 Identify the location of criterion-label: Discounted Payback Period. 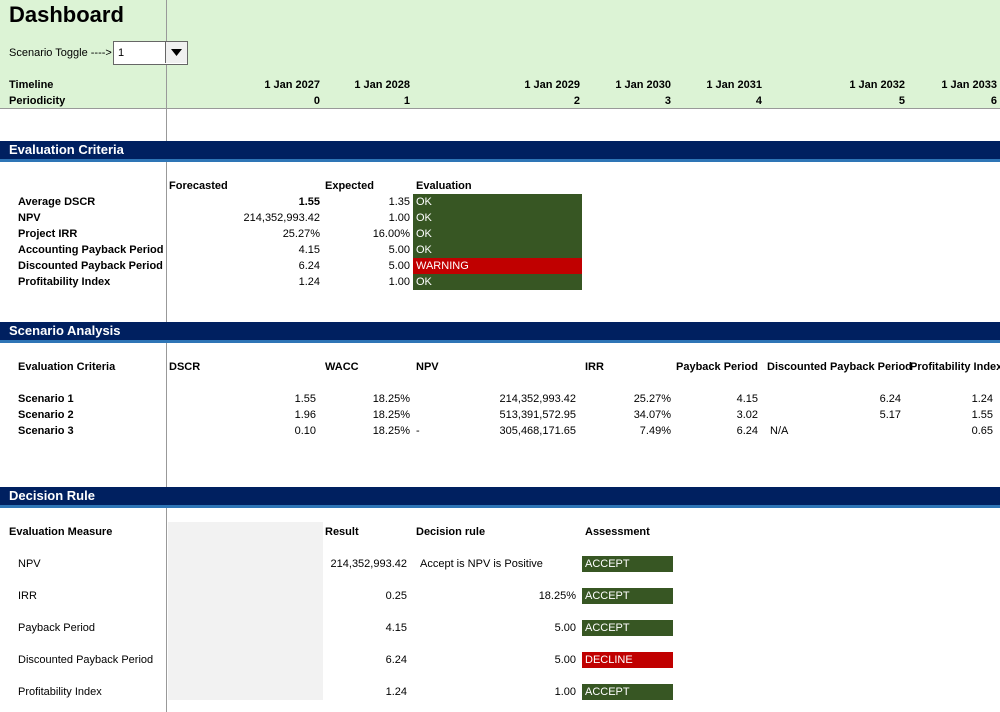
(90, 266).